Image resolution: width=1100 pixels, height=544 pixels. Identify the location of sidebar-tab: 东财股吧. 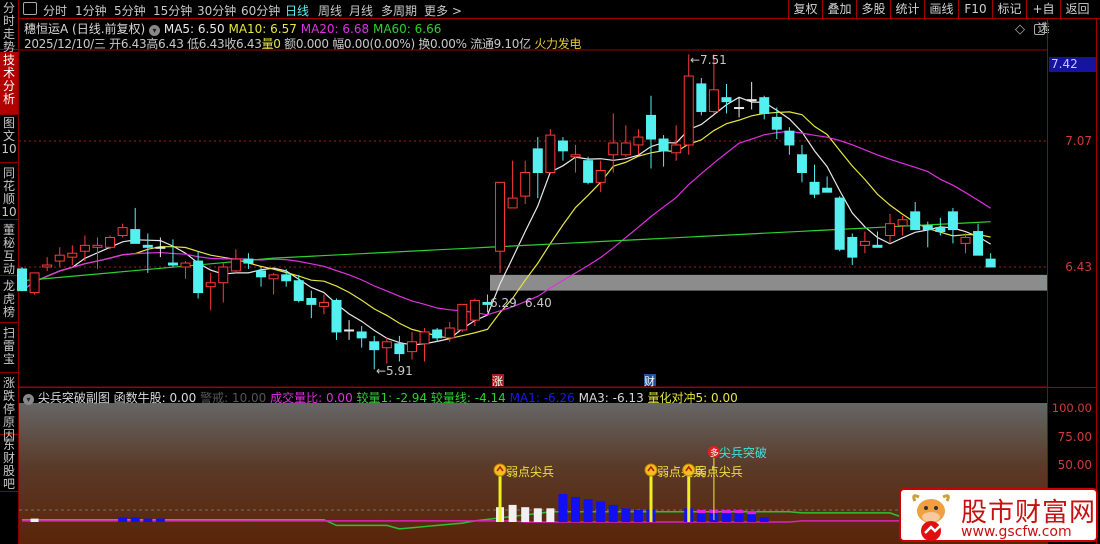
(9, 464).